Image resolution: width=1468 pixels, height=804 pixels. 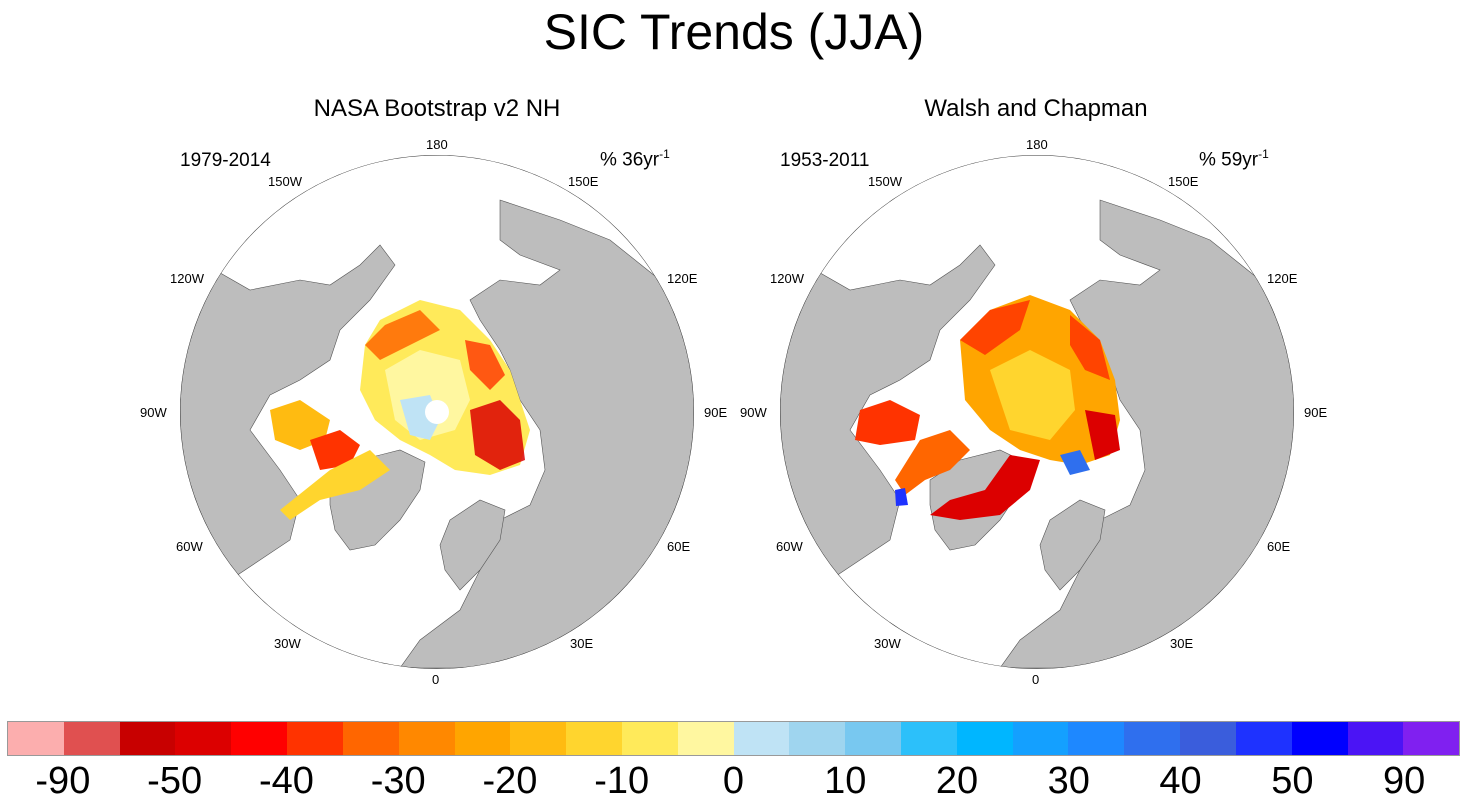 I want to click on panel-1-period: 1979-2014, so click(x=225, y=160).